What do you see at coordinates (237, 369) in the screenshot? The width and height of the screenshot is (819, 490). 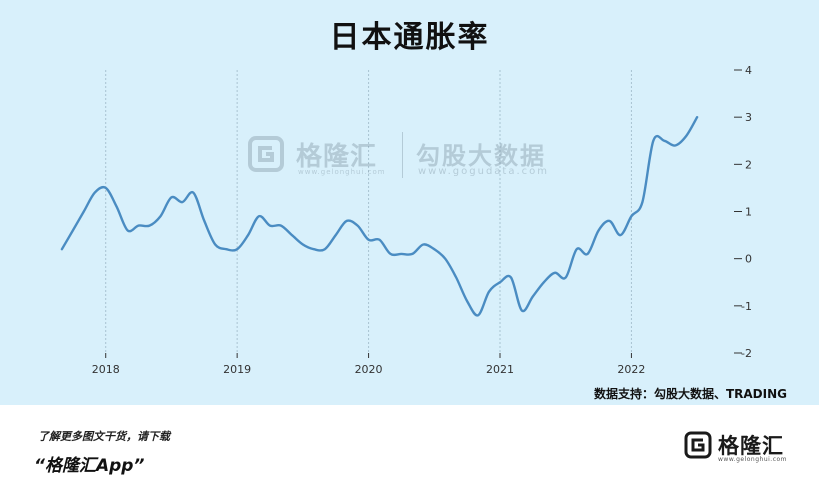 I see `x-tick-label: 2019` at bounding box center [237, 369].